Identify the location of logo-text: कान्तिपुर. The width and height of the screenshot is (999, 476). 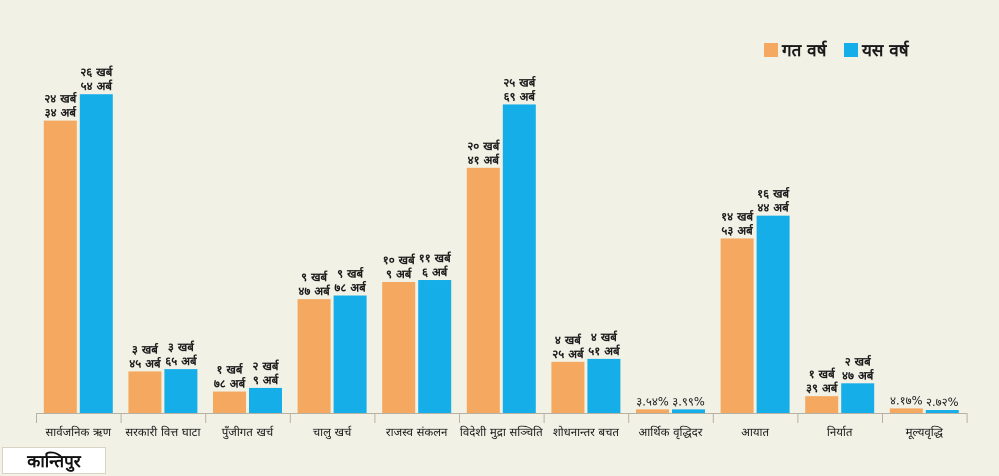
(54, 462).